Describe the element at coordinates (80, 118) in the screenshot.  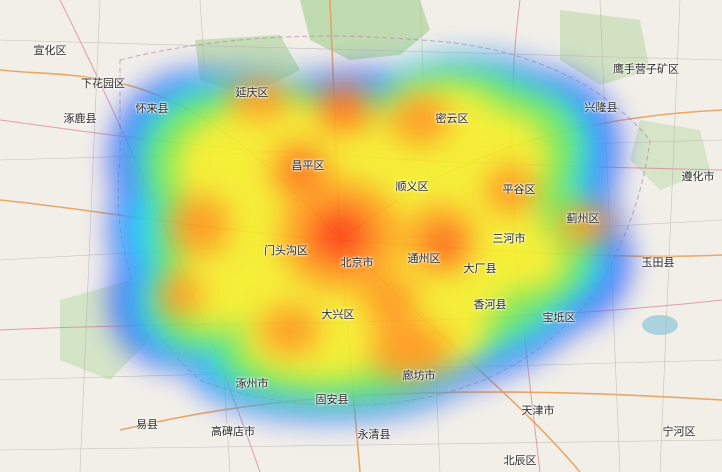
I see `place-label: 涿鹿县` at that location.